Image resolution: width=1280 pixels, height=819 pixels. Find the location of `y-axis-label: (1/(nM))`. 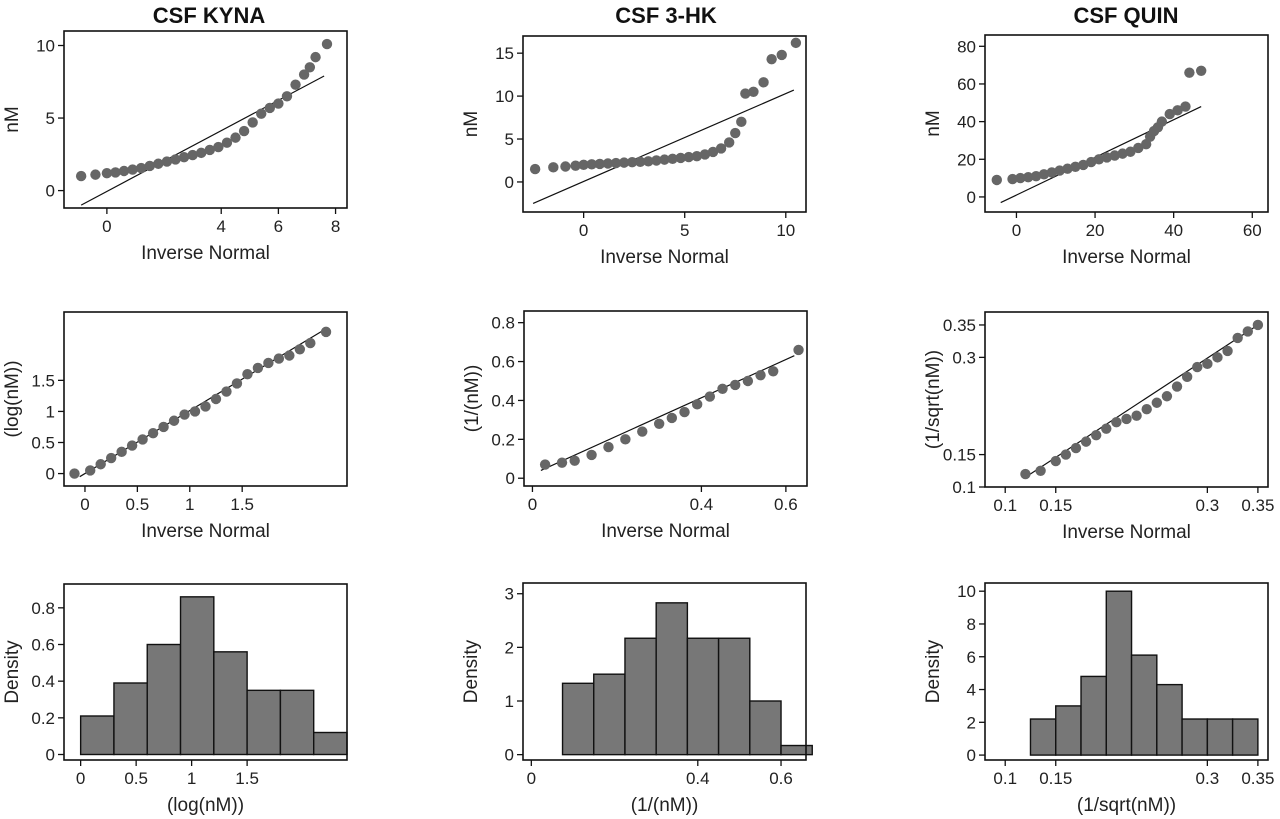

y-axis-label: (1/(nM)) is located at coordinates (472, 399).